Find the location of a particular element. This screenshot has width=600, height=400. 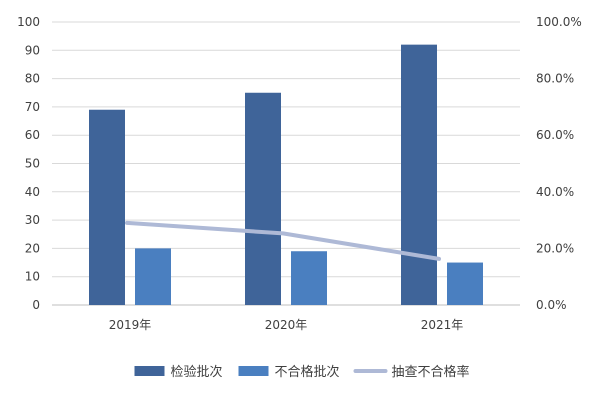

series-line is located at coordinates (283, 240).